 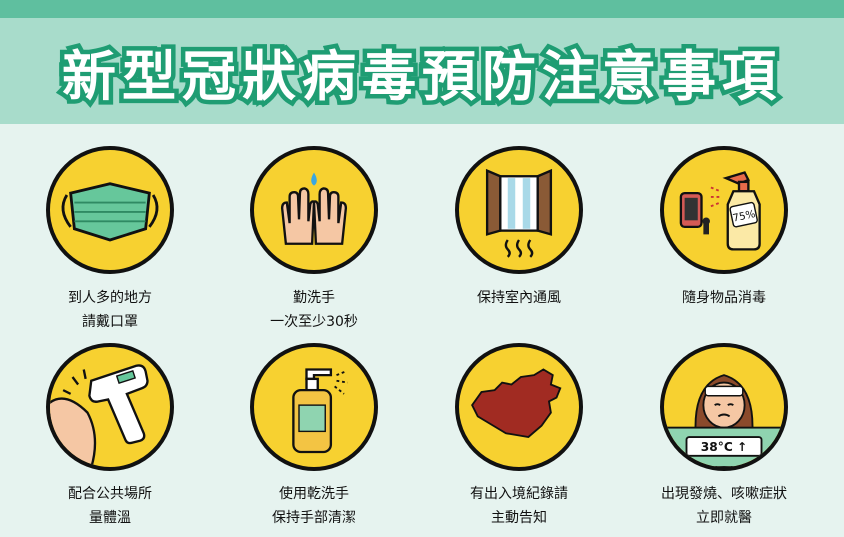 I want to click on open-window-icon, so click(x=519, y=210).